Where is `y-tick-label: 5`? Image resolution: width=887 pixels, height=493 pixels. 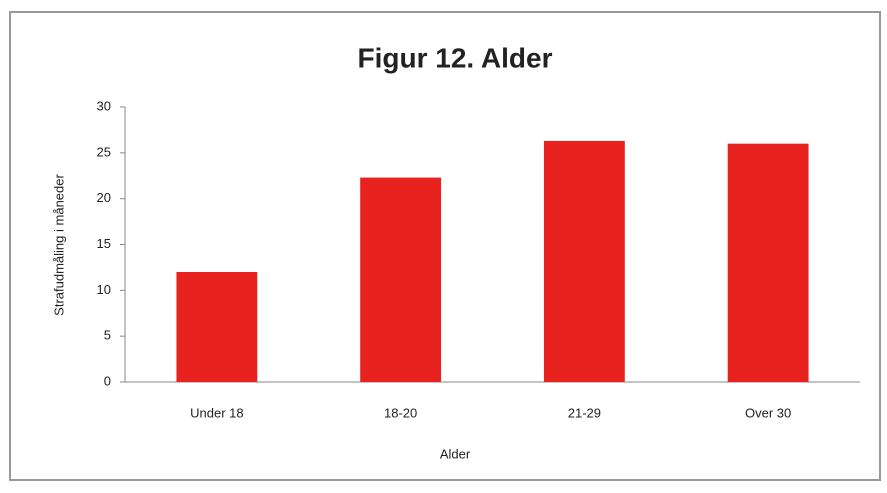 y-tick-label: 5 is located at coordinates (107, 335).